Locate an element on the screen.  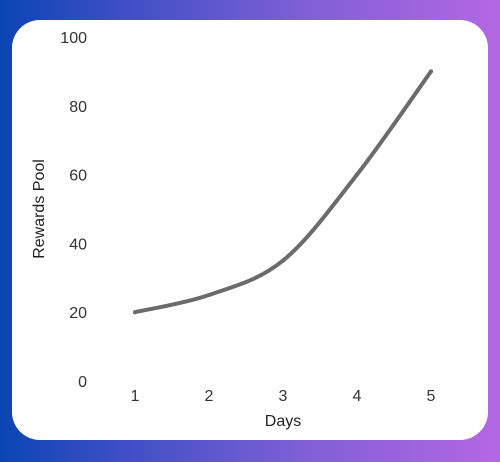
y-tick-label: 20 is located at coordinates (78, 313).